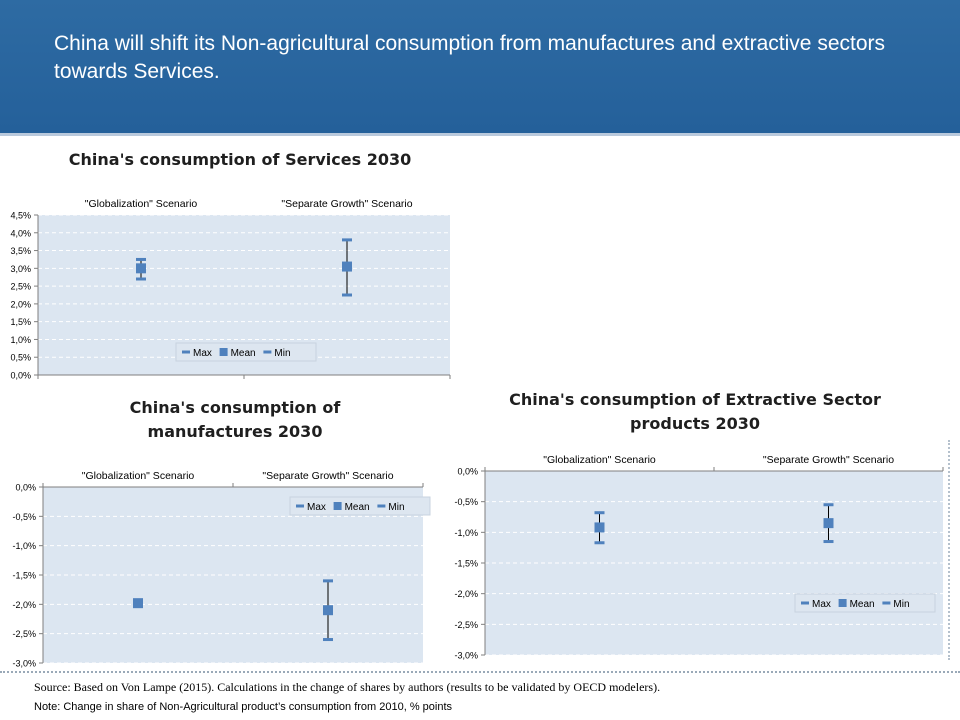  Describe the element at coordinates (805, 603) in the screenshot. I see `extractive-legend-key-max` at that location.